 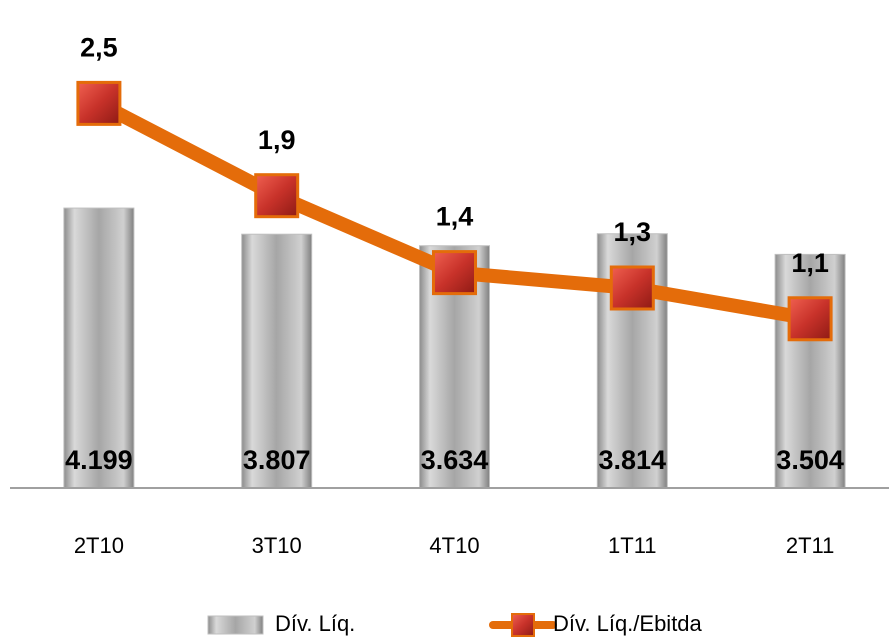 I want to click on bar-value-label: 4.199, so click(x=99, y=460).